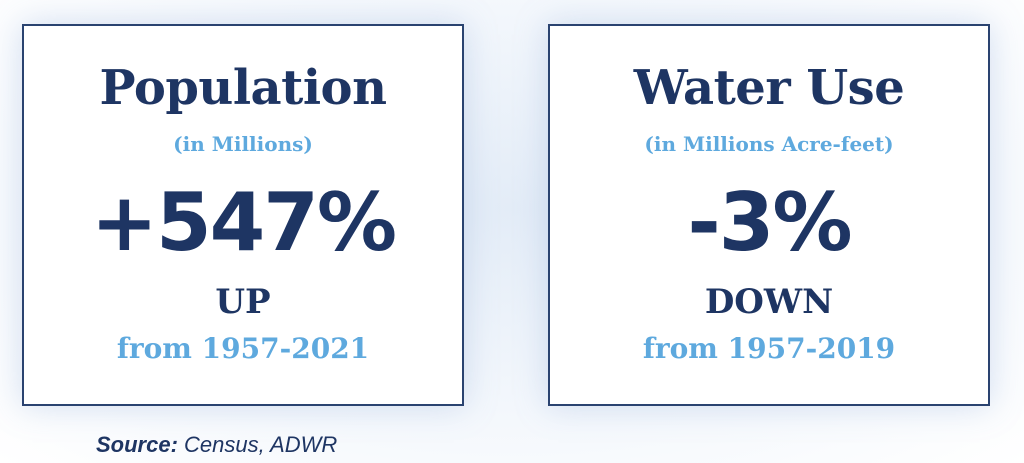 This screenshot has width=1024, height=463. I want to click on card-title: Population, so click(243, 88).